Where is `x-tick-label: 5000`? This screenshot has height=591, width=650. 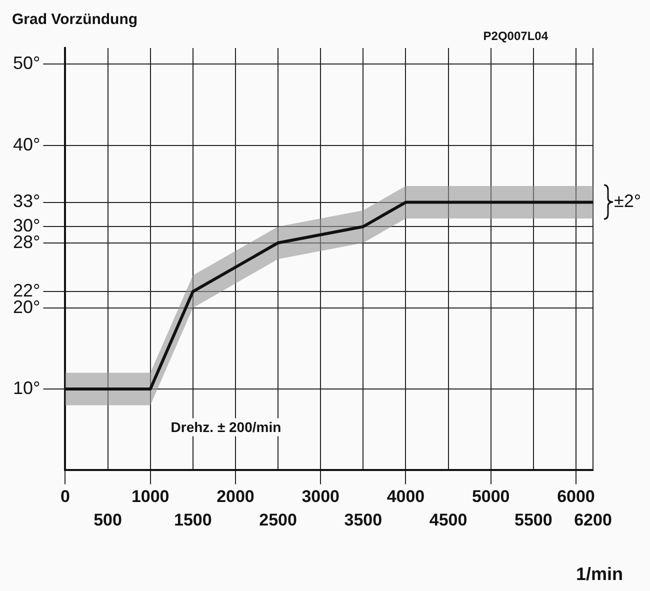 x-tick-label: 5000 is located at coordinates (491, 496).